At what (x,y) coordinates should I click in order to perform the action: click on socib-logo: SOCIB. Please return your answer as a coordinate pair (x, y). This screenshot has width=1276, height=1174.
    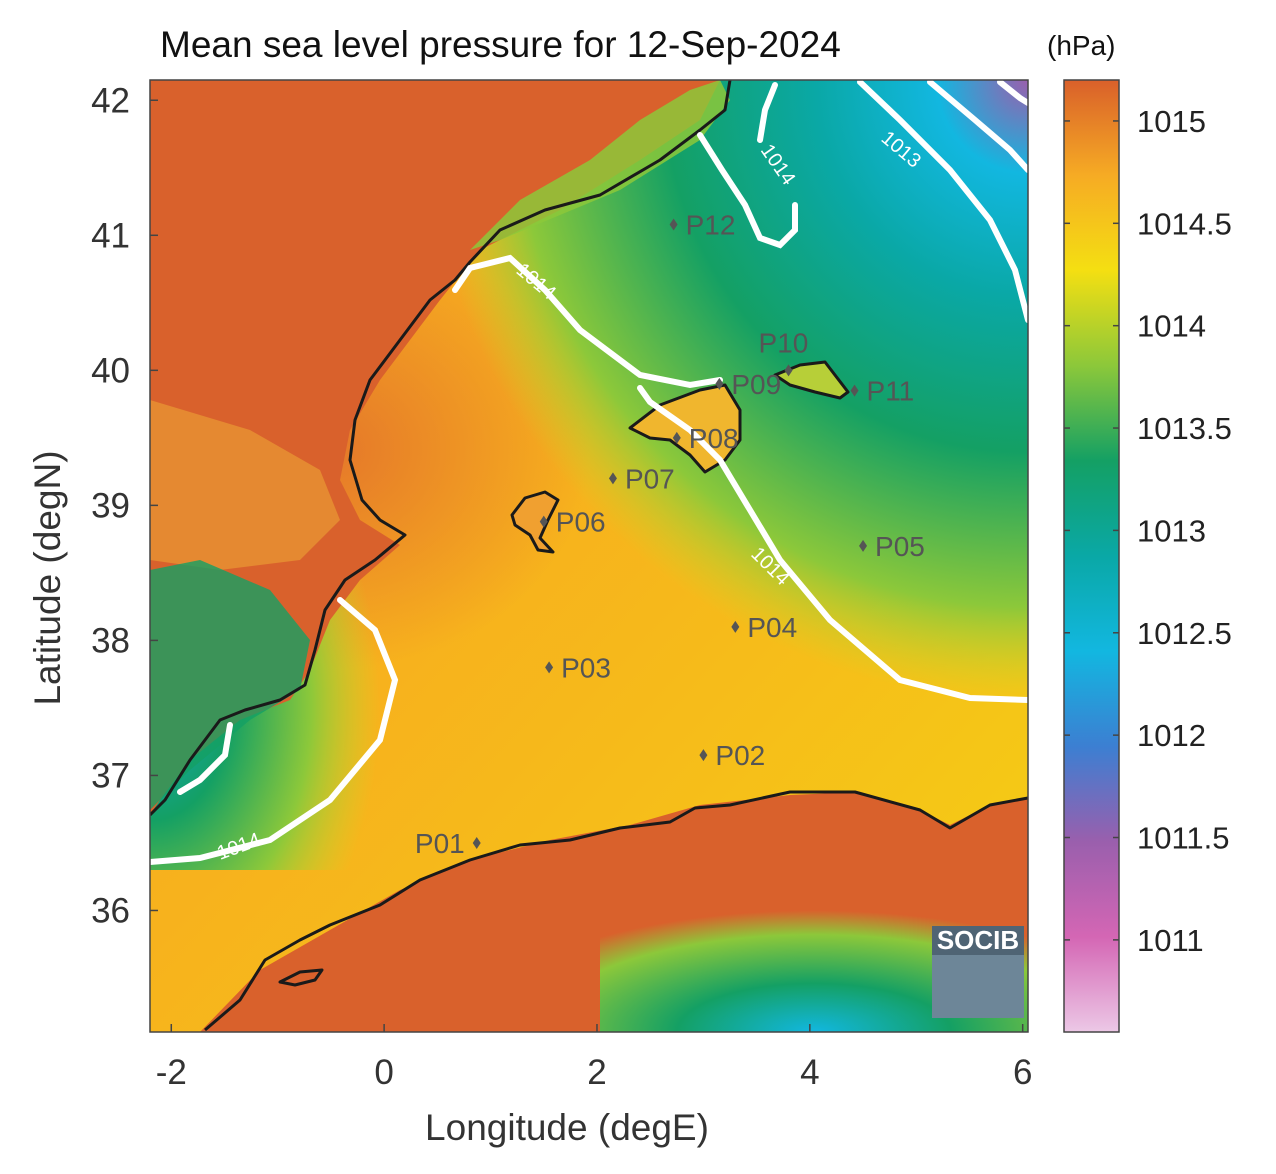
    Looking at the image, I should click on (978, 971).